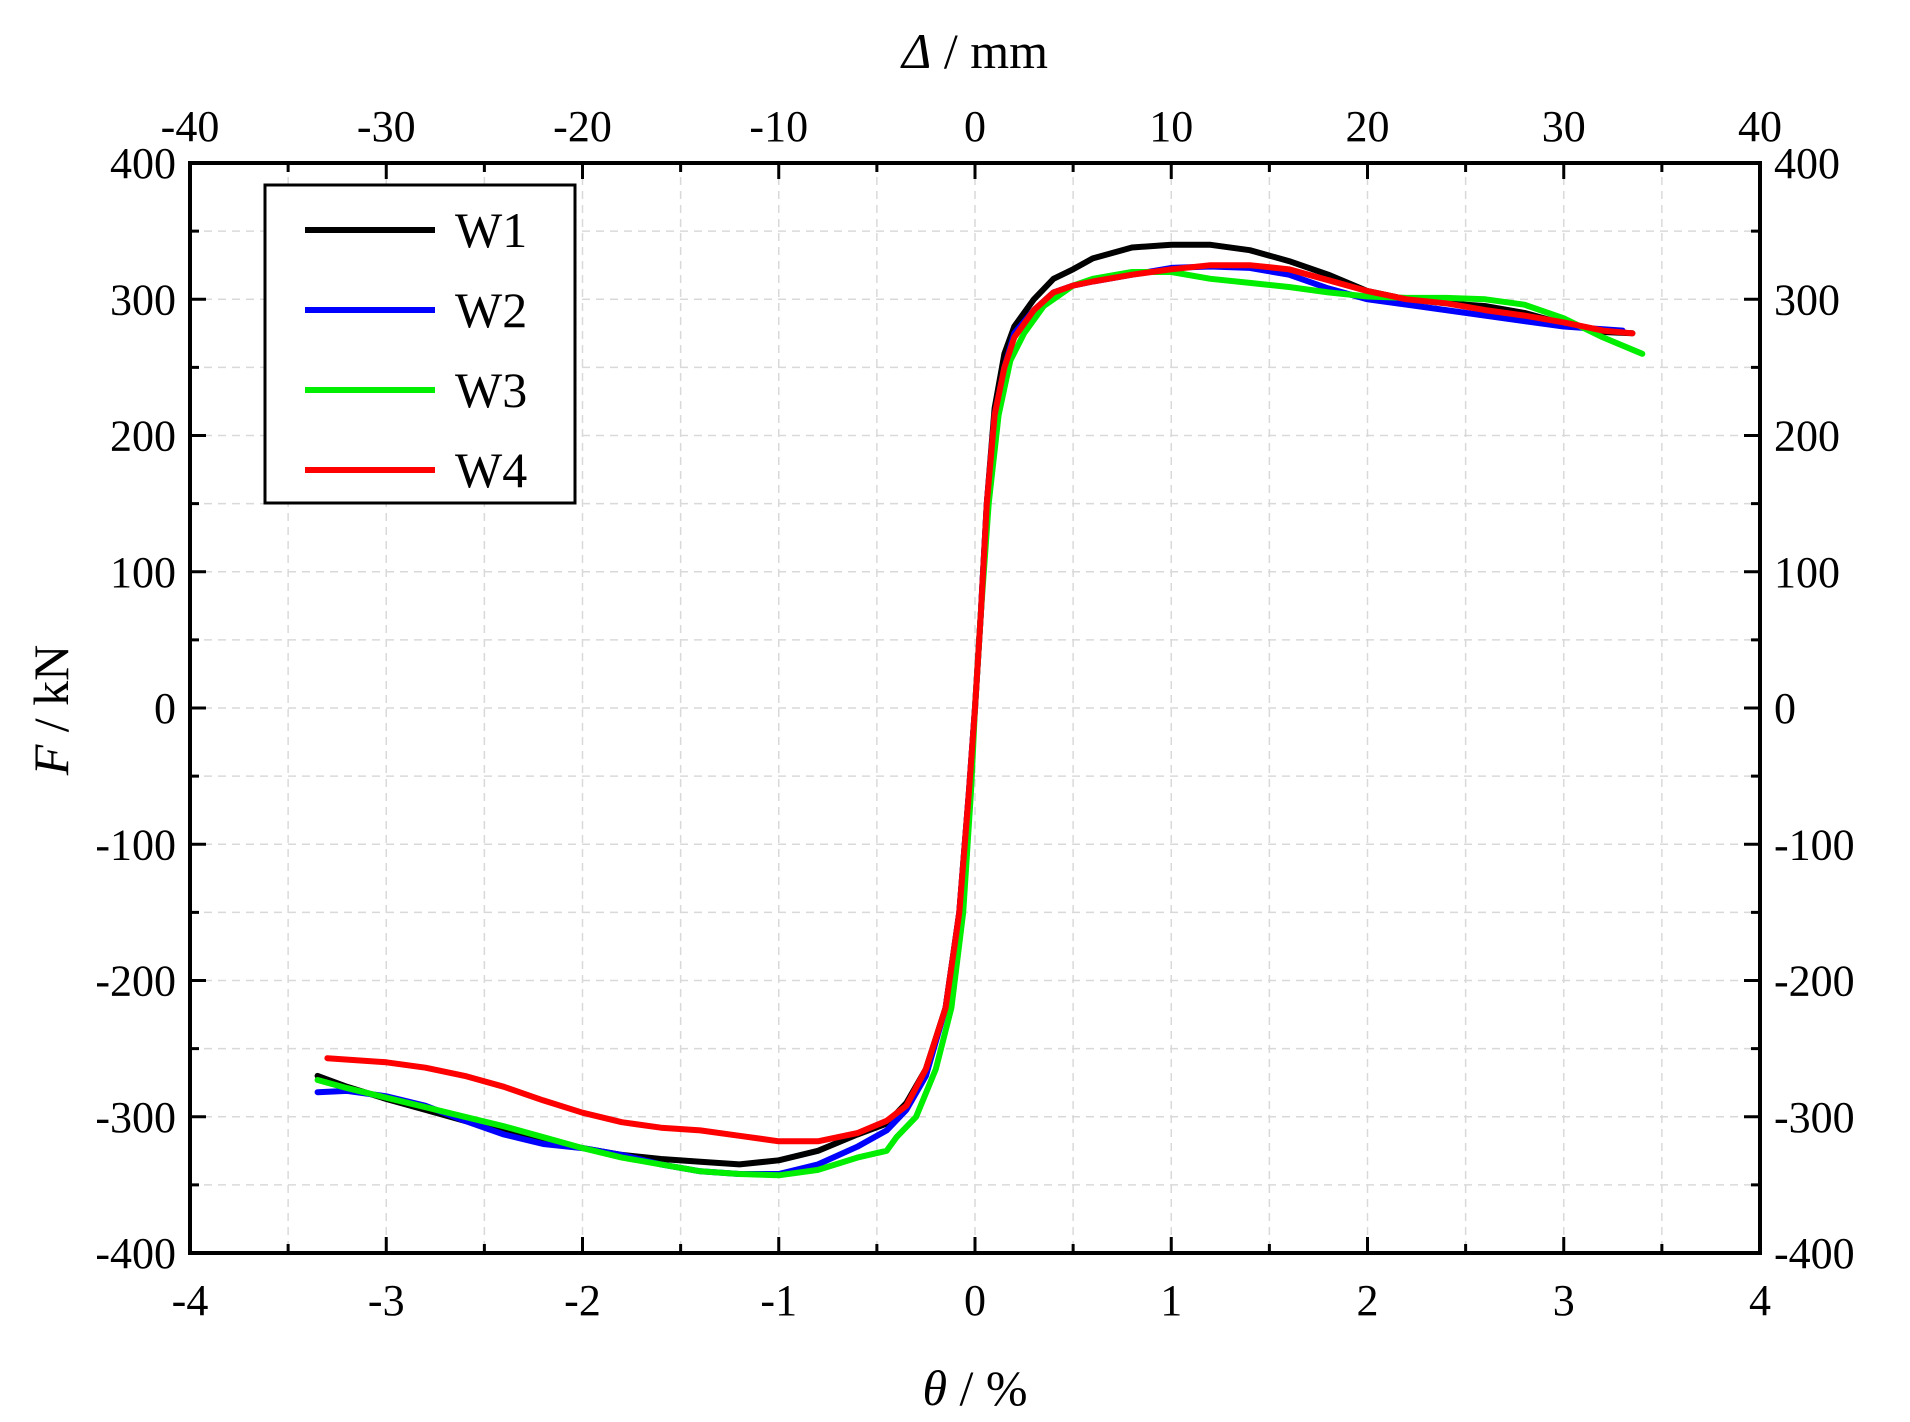 Image resolution: width=1910 pixels, height=1422 pixels. What do you see at coordinates (1564, 126) in the screenshot?
I see `x2-tick-label: 30` at bounding box center [1564, 126].